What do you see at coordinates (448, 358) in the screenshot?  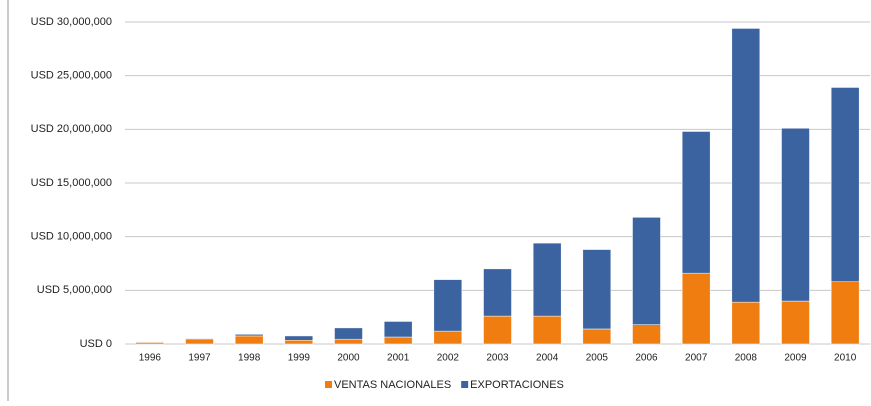 I see `x-tick-label: 2002` at bounding box center [448, 358].